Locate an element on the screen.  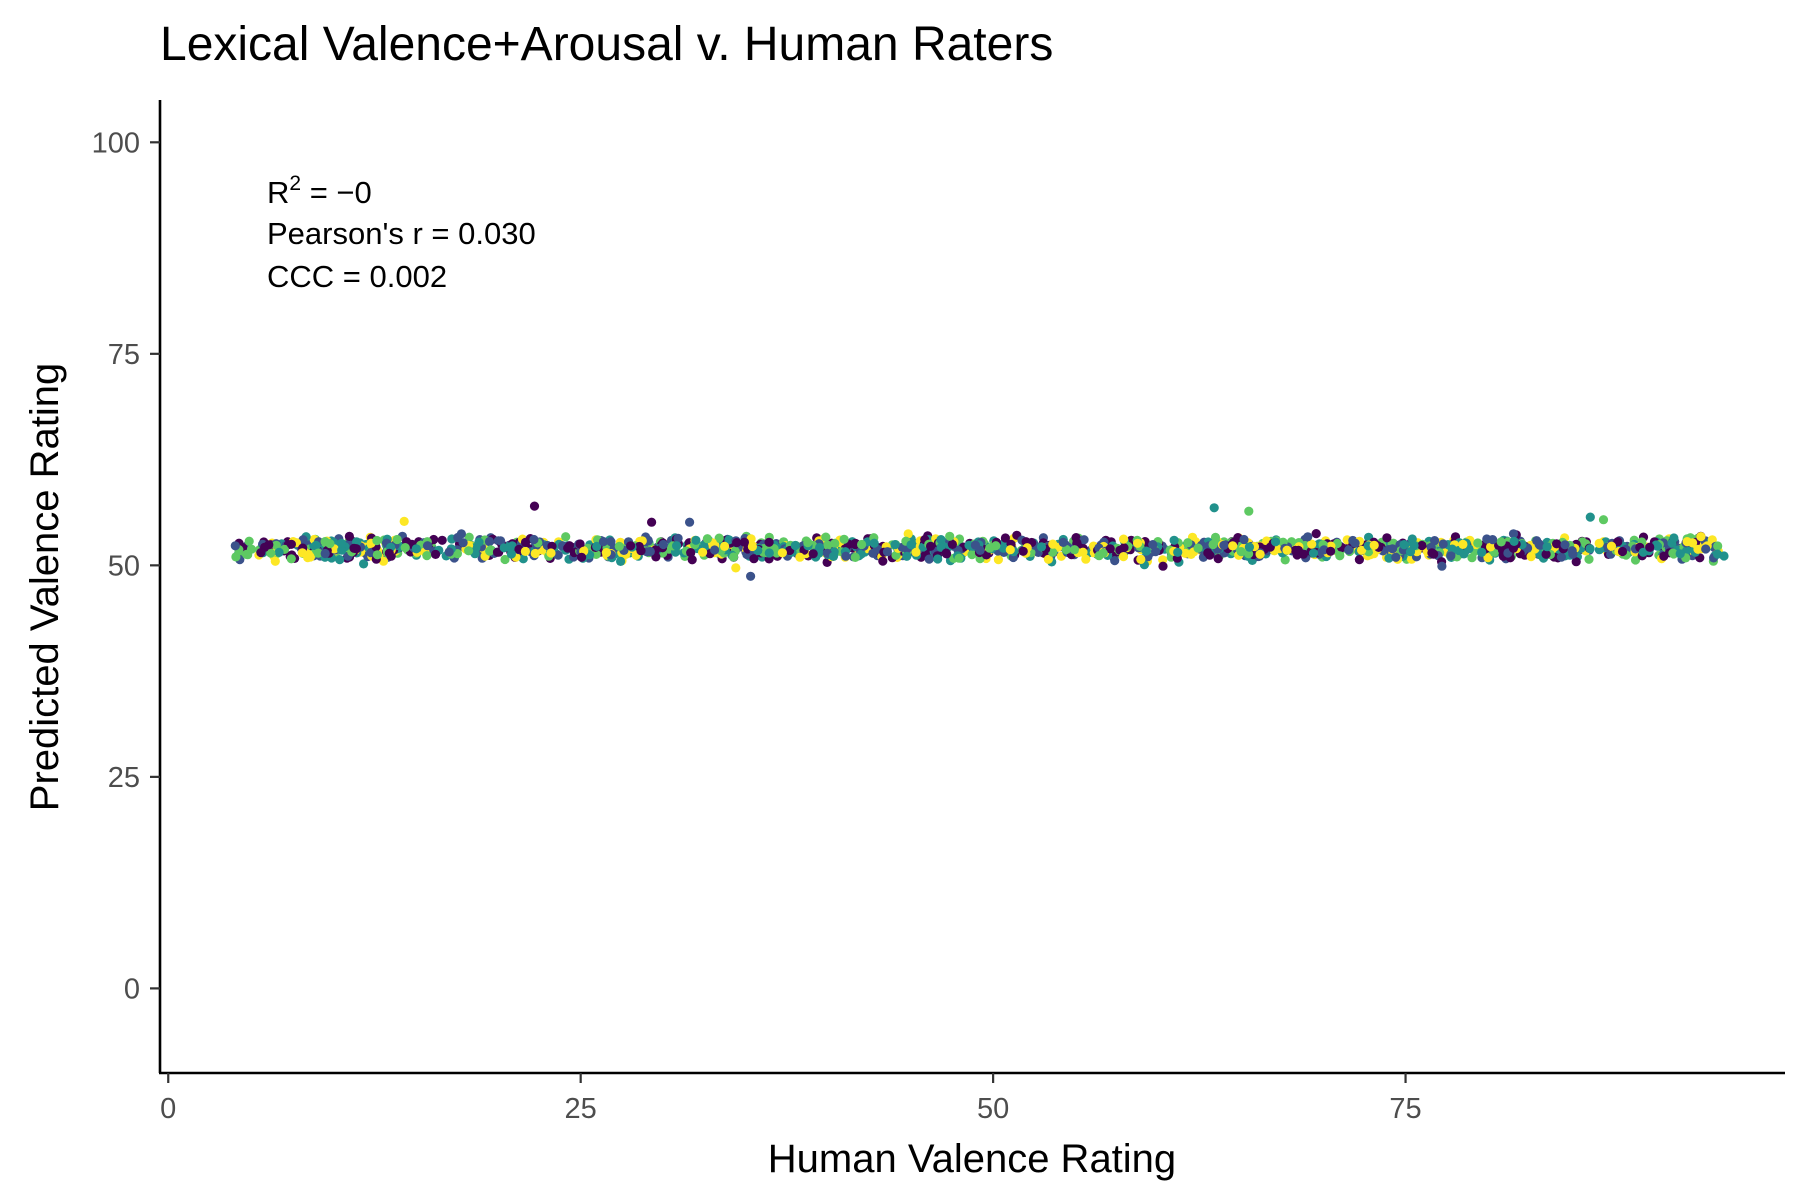
y-tick-label: 50 is located at coordinates (124, 566).